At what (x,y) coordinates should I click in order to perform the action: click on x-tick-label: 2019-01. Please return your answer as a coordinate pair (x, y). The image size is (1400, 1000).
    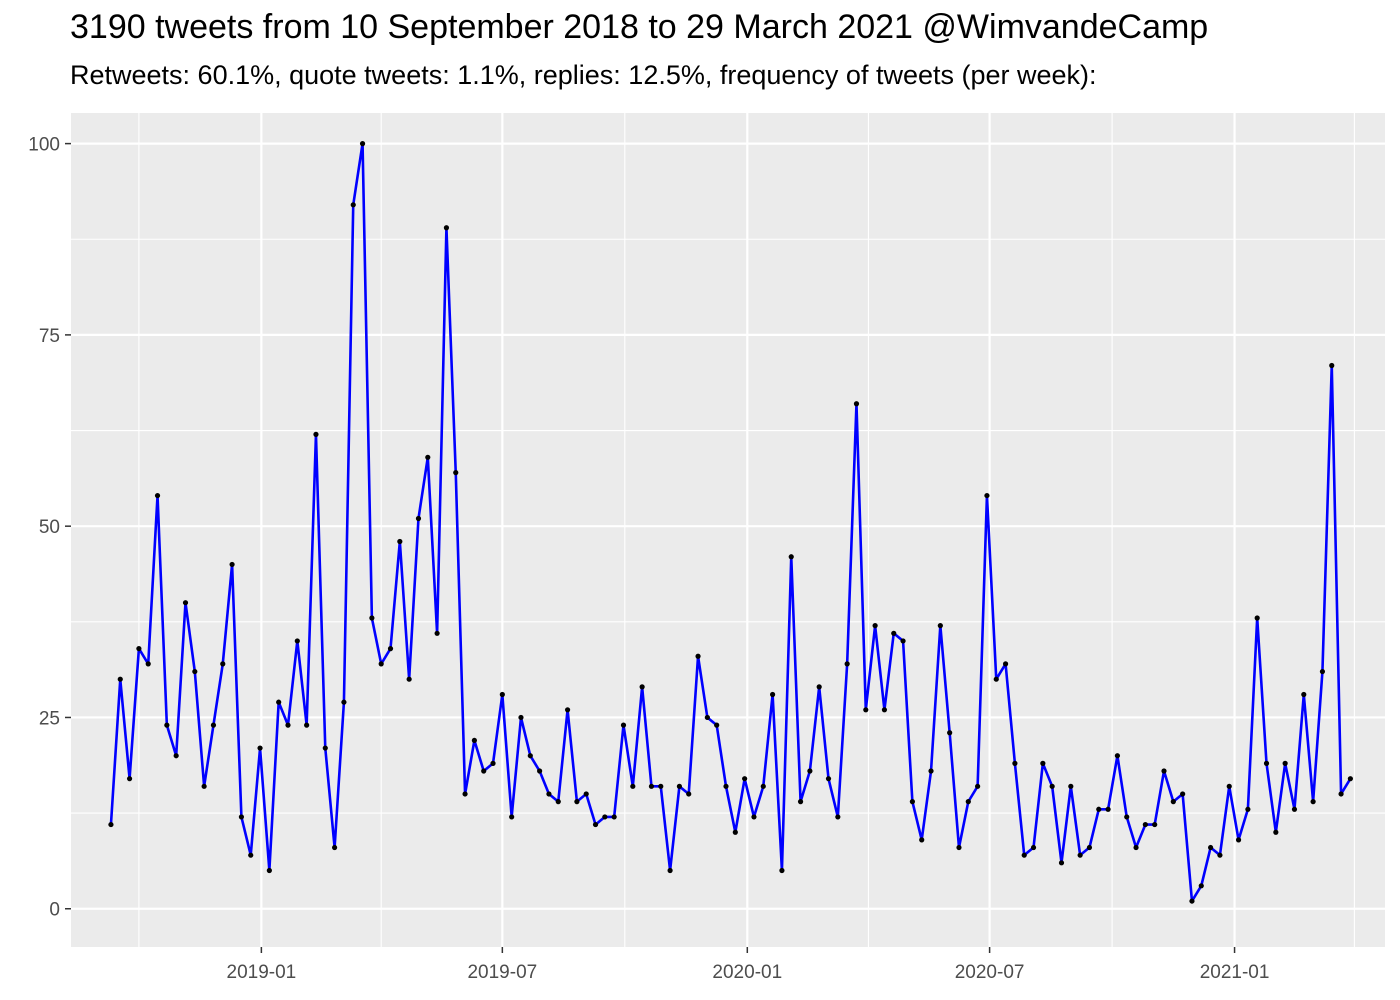
    Looking at the image, I should click on (262, 972).